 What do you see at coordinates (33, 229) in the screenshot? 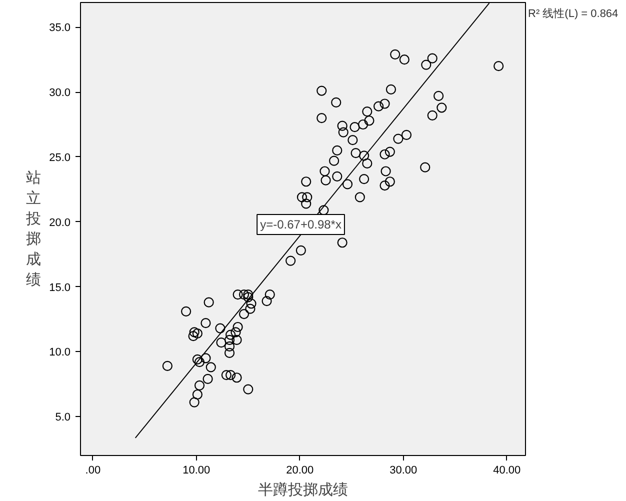
I see `y-axis-title: 站立投掷成绩` at bounding box center [33, 229].